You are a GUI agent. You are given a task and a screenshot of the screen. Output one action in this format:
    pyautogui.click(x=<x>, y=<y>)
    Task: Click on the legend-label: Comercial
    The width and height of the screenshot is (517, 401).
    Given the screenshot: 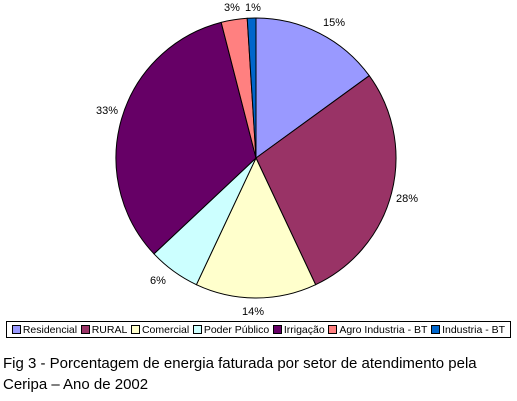 What is the action you would take?
    pyautogui.click(x=165, y=329)
    